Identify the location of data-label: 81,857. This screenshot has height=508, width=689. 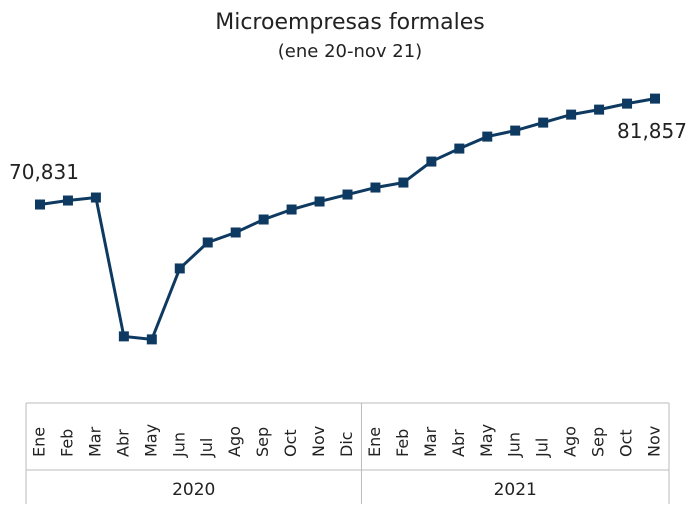
(652, 131).